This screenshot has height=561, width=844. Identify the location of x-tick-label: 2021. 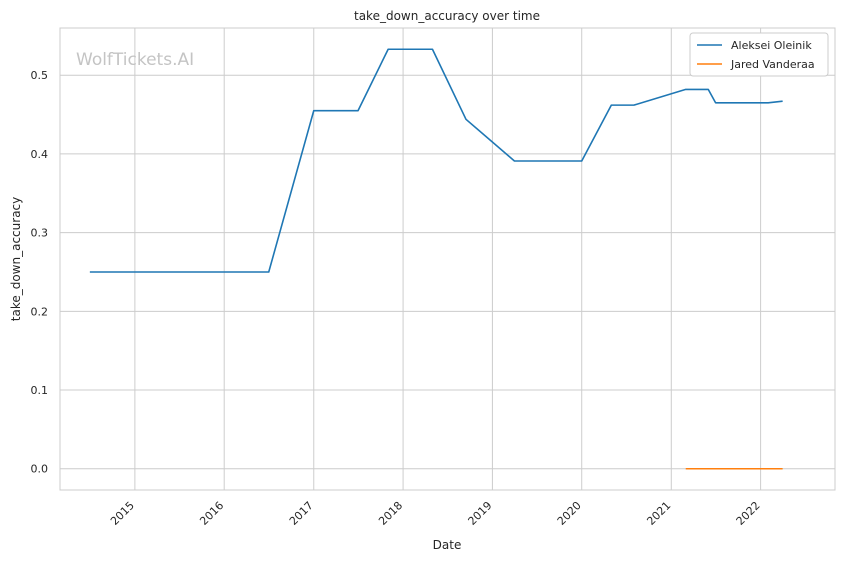
(658, 513).